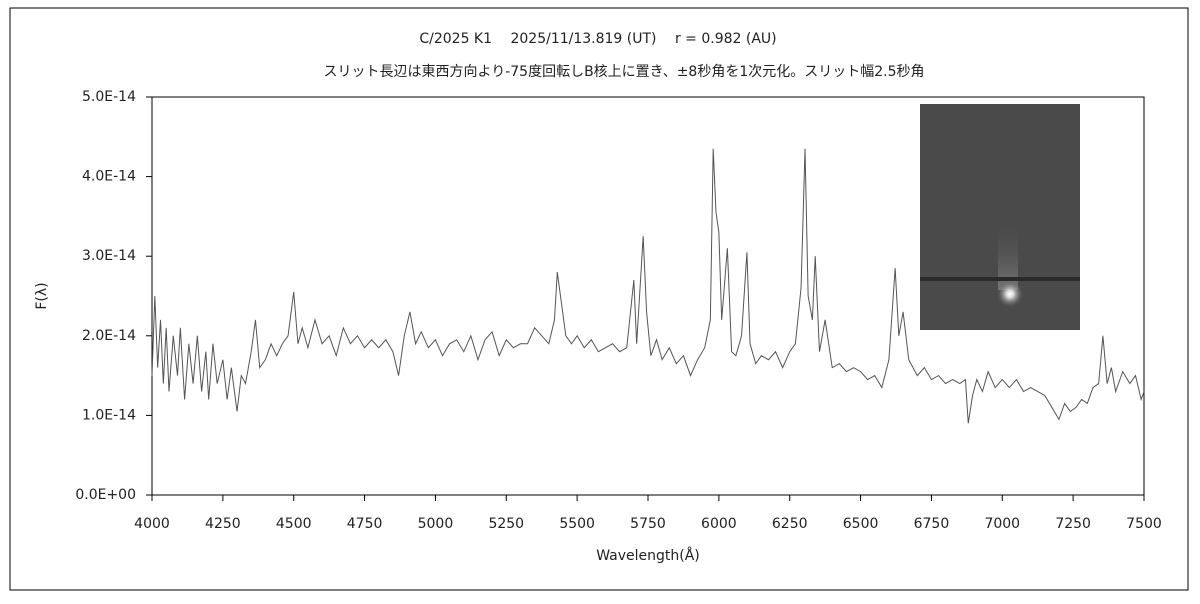 This screenshot has width=1200, height=604. Describe the element at coordinates (152, 524) in the screenshot. I see `x-tick-label: 4000` at that location.